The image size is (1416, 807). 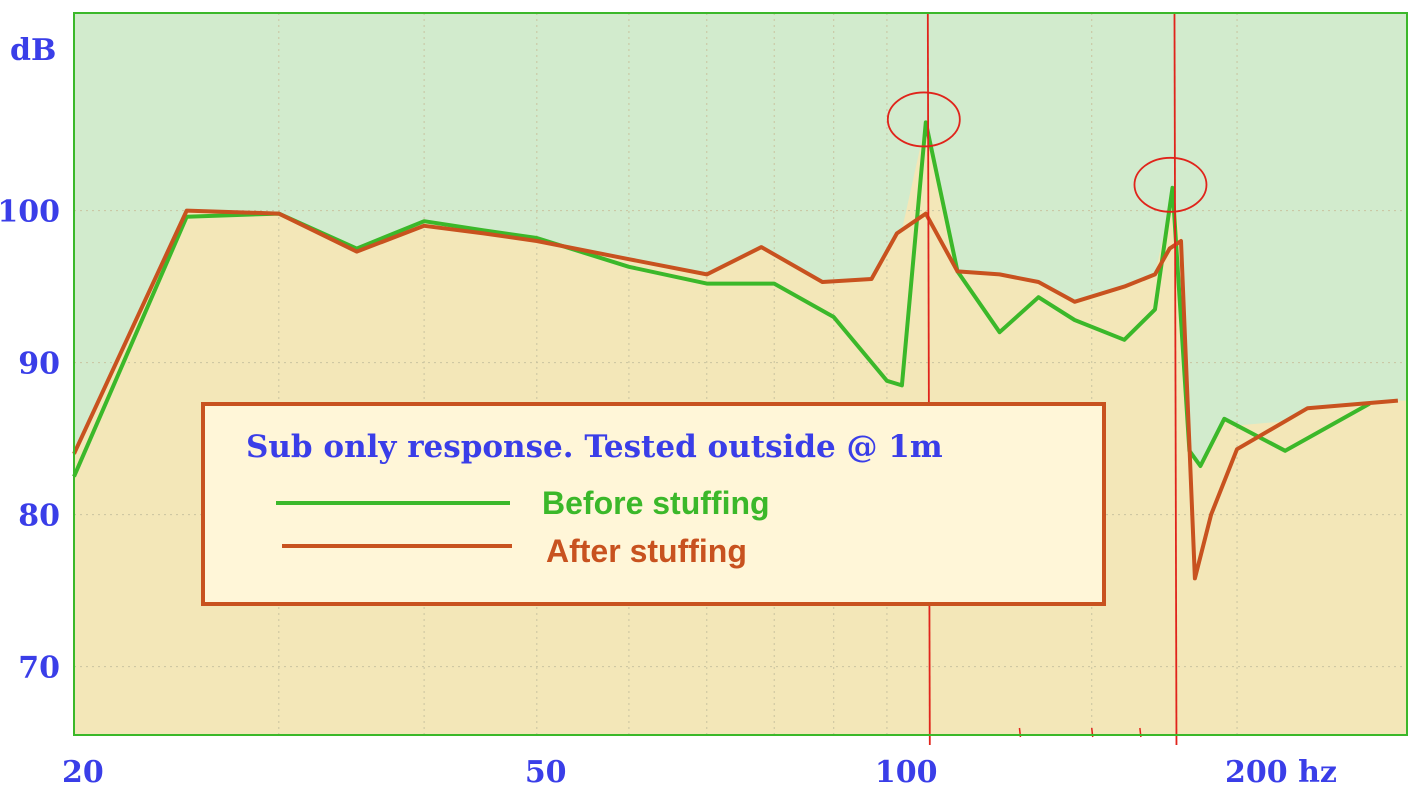 I want to click on legend-title: Sub only response. Tested outside @ 1m, so click(x=594, y=447).